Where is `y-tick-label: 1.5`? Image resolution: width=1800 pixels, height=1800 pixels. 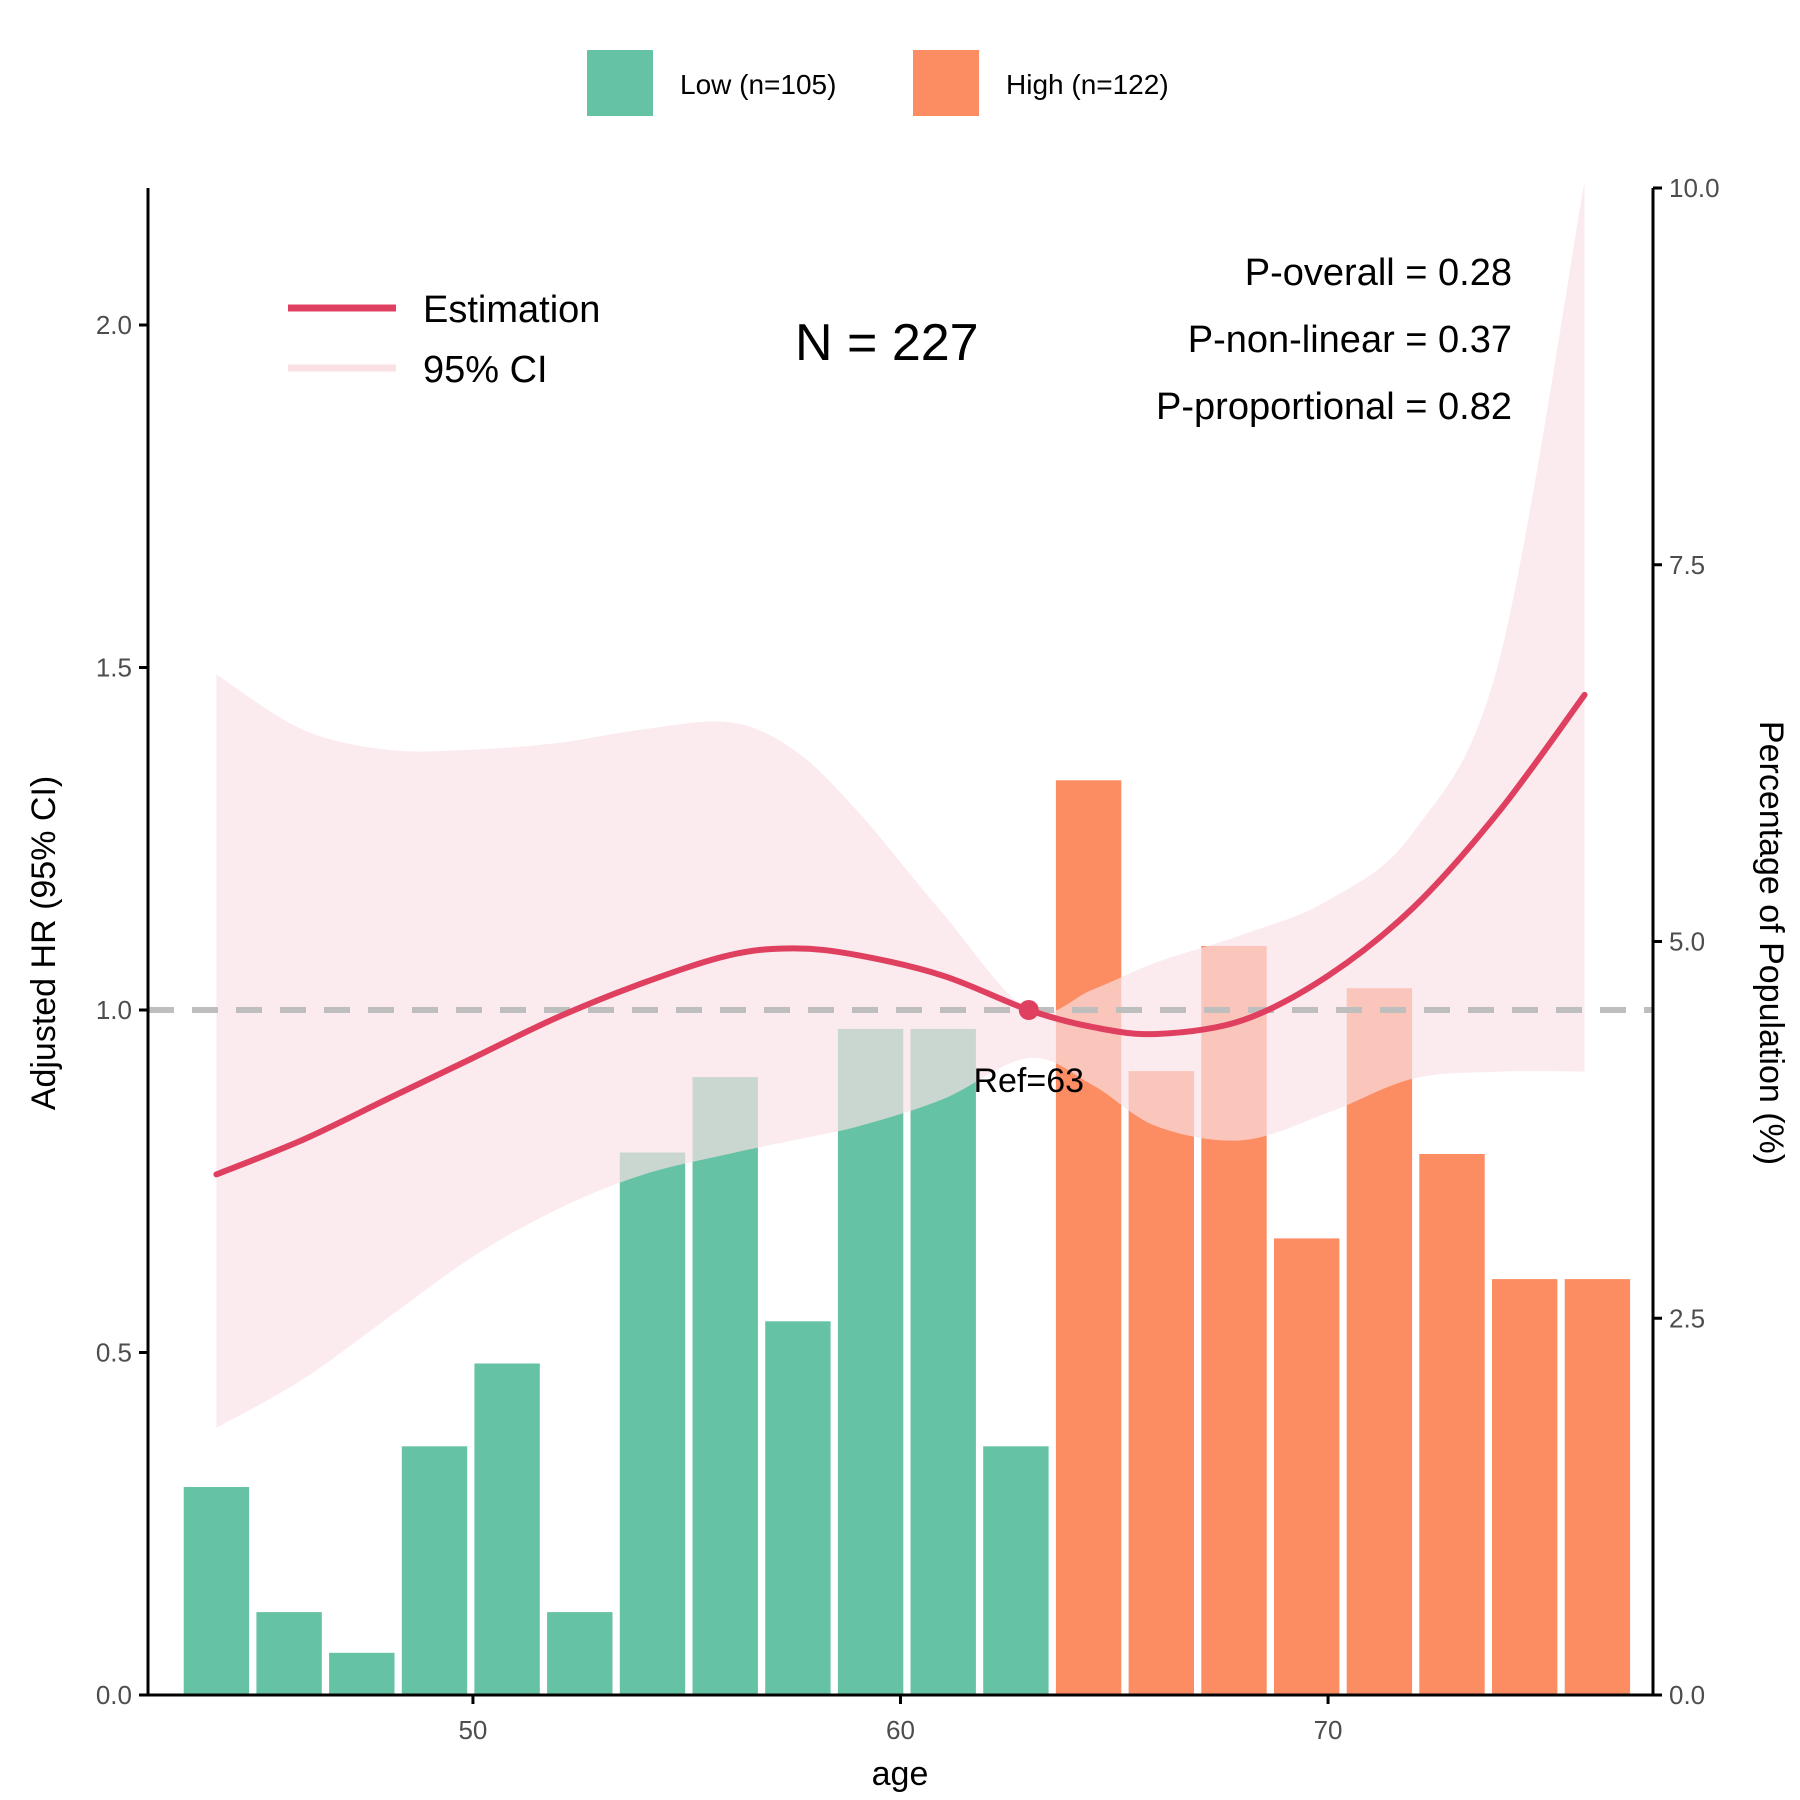 y-tick-label: 1.5 is located at coordinates (114, 668).